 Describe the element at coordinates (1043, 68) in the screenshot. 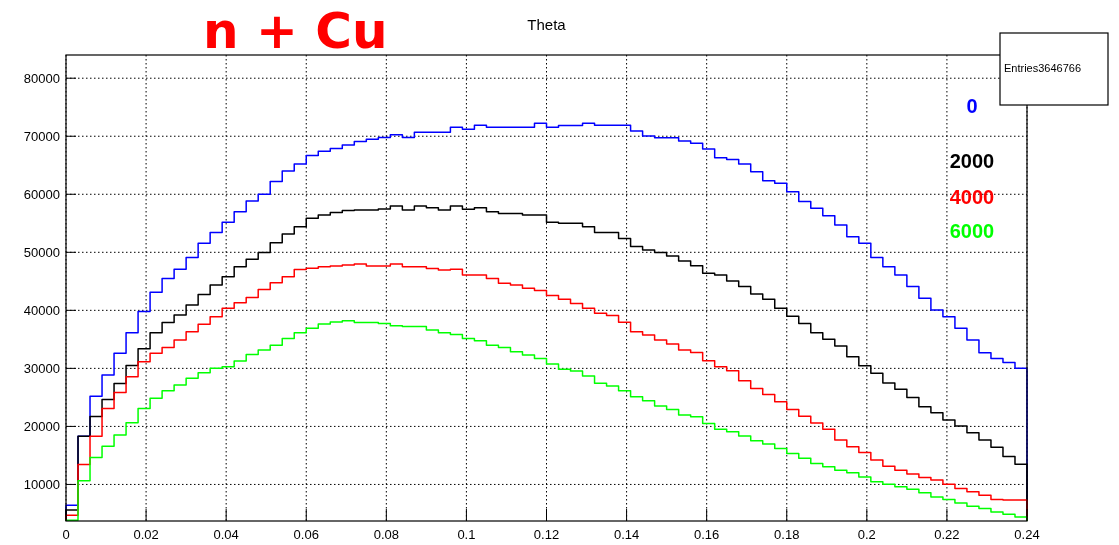

I see `annotation: Entries3646766` at that location.